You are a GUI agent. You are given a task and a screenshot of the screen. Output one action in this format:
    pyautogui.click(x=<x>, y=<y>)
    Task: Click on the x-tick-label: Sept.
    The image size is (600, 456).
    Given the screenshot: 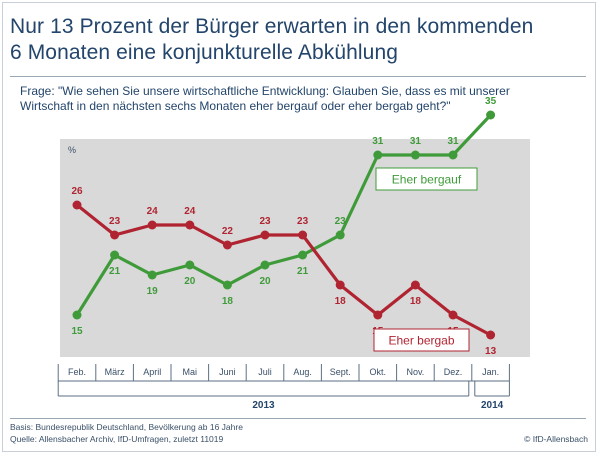 What is the action you would take?
    pyautogui.click(x=340, y=372)
    